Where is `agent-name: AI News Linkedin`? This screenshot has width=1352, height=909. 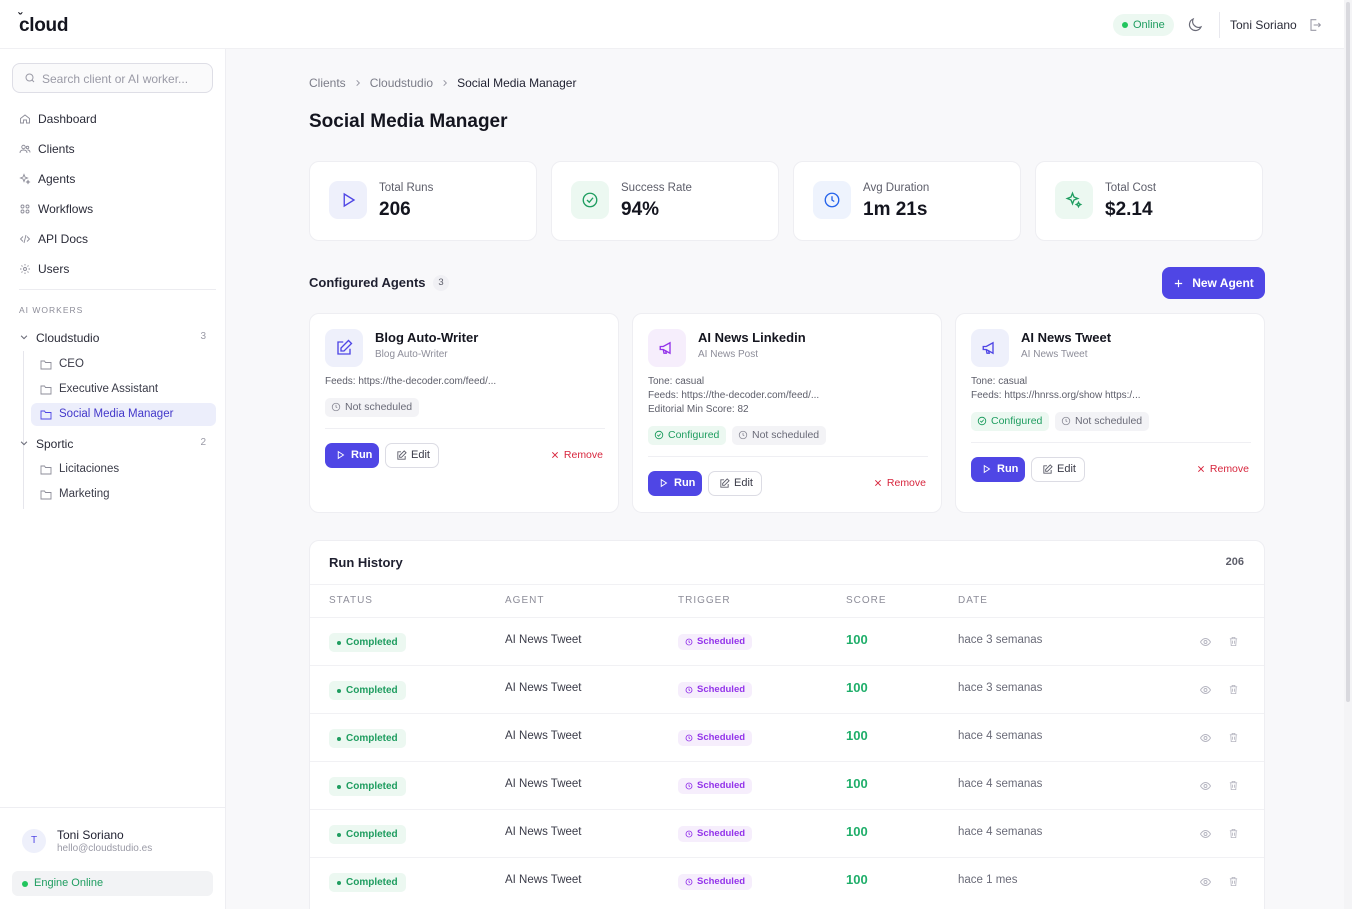 agent-name: AI News Linkedin is located at coordinates (752, 337).